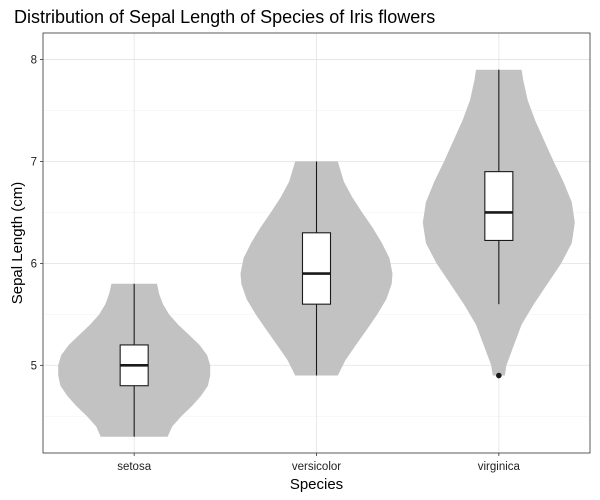 Image resolution: width=600 pixels, height=500 pixels. I want to click on y-tick-label: 8, so click(34, 61).